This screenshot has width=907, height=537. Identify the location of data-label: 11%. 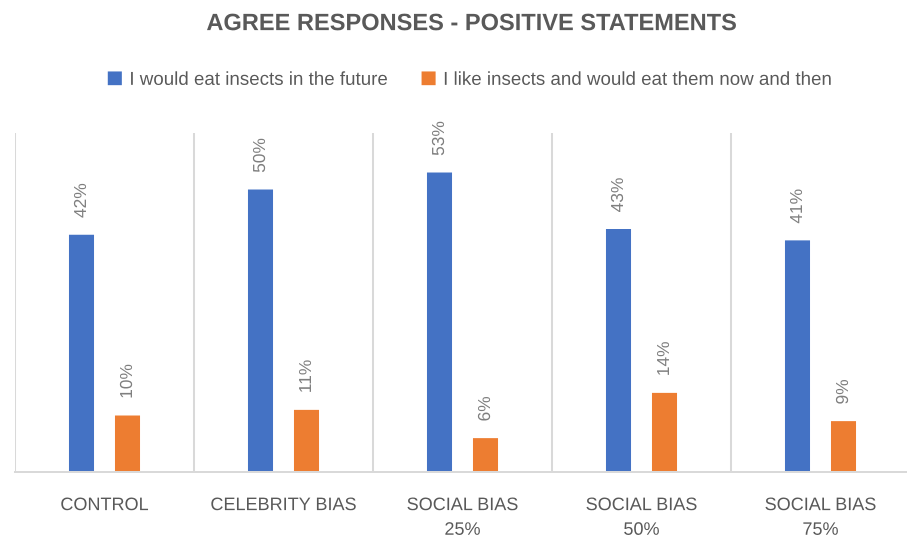
(305, 376).